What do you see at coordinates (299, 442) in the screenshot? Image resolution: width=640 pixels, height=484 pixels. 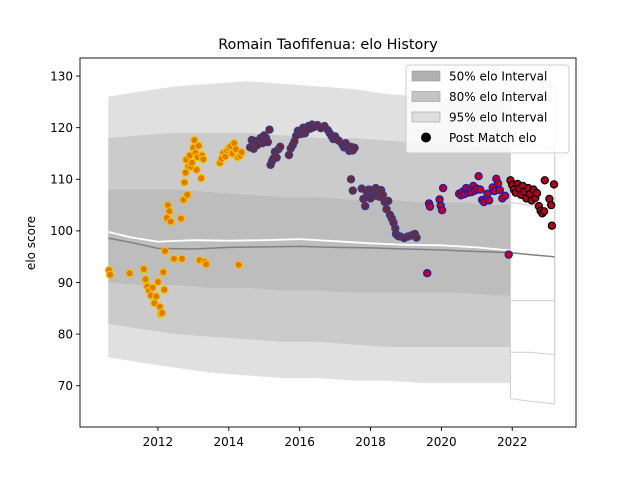 I see `x-tick-label: 2016` at bounding box center [299, 442].